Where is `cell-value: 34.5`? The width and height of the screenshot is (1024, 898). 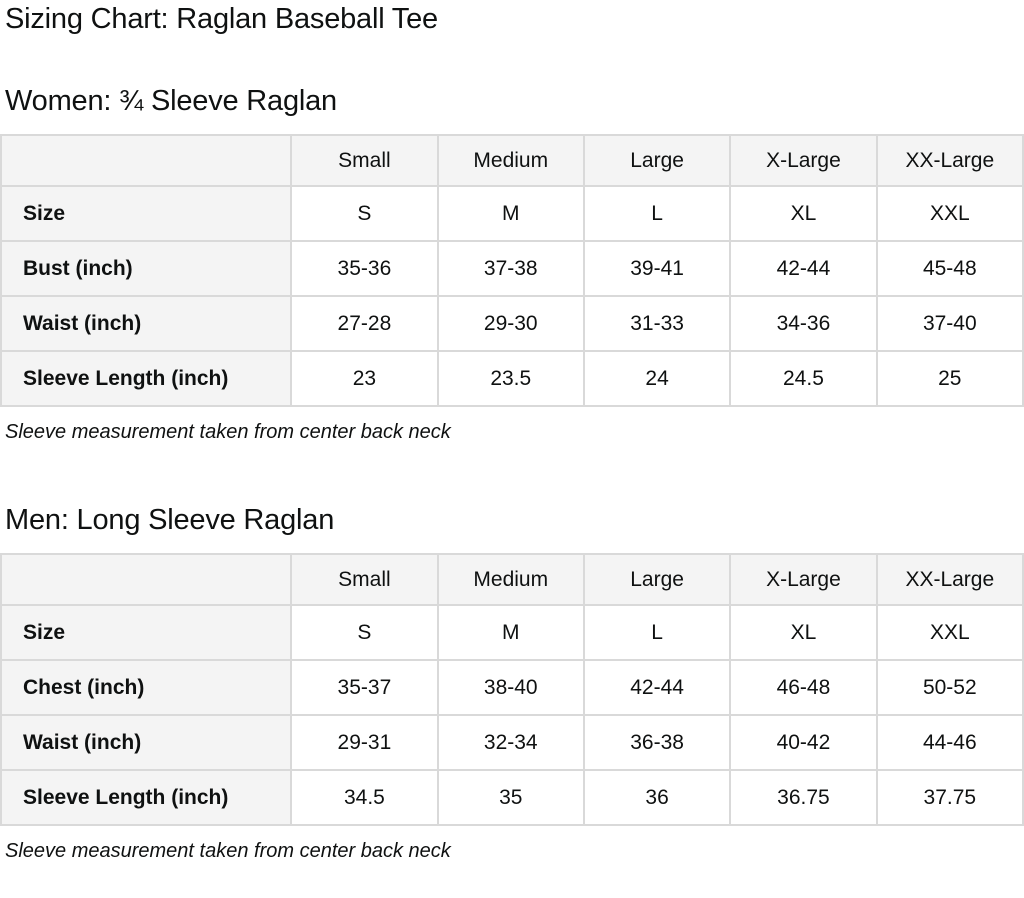
cell-value: 34.5 is located at coordinates (364, 797).